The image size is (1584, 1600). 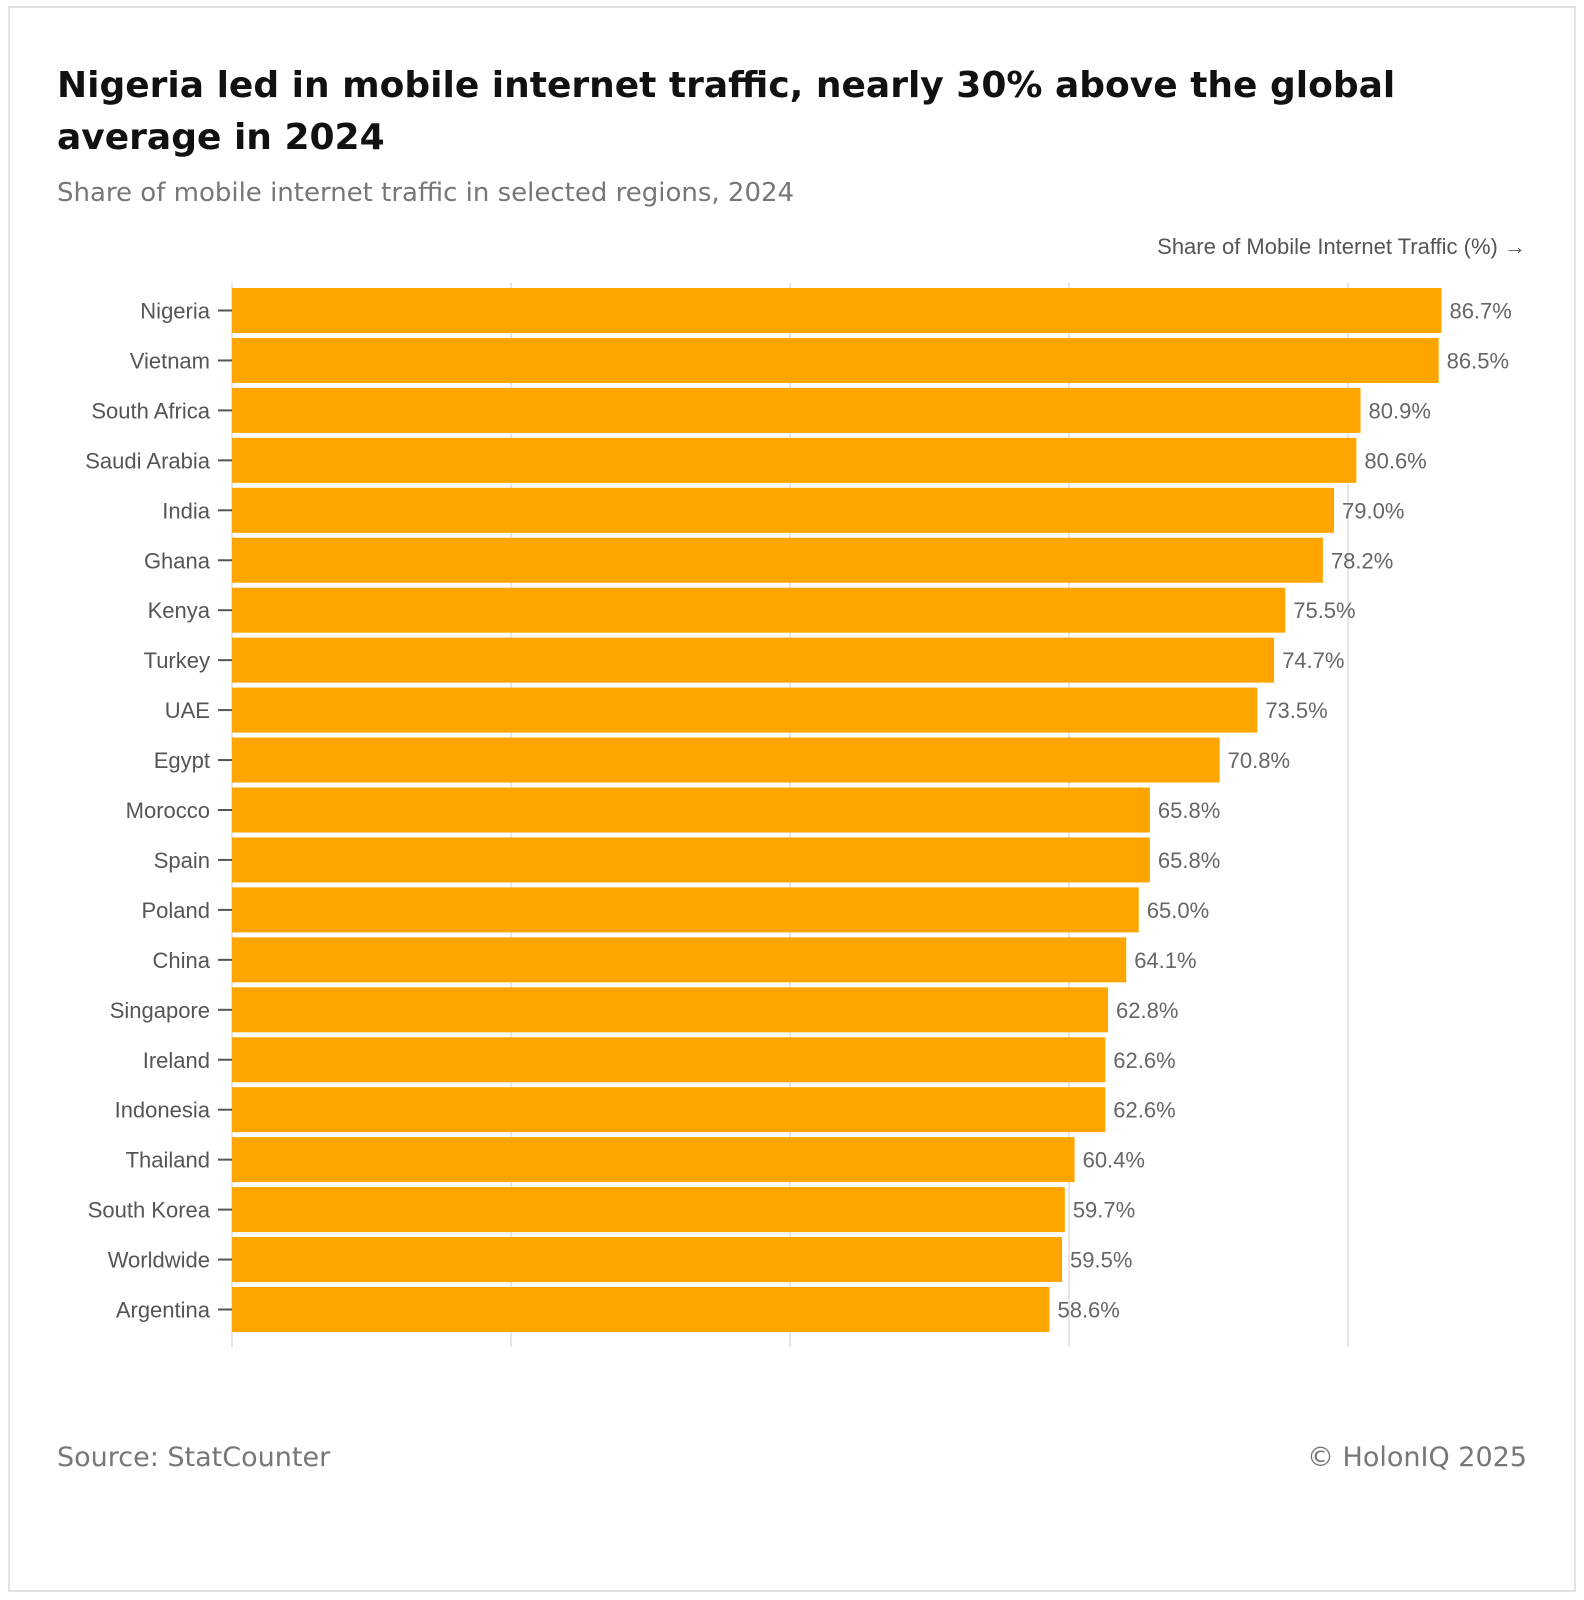 I want to click on bar-ghana, so click(x=777, y=560).